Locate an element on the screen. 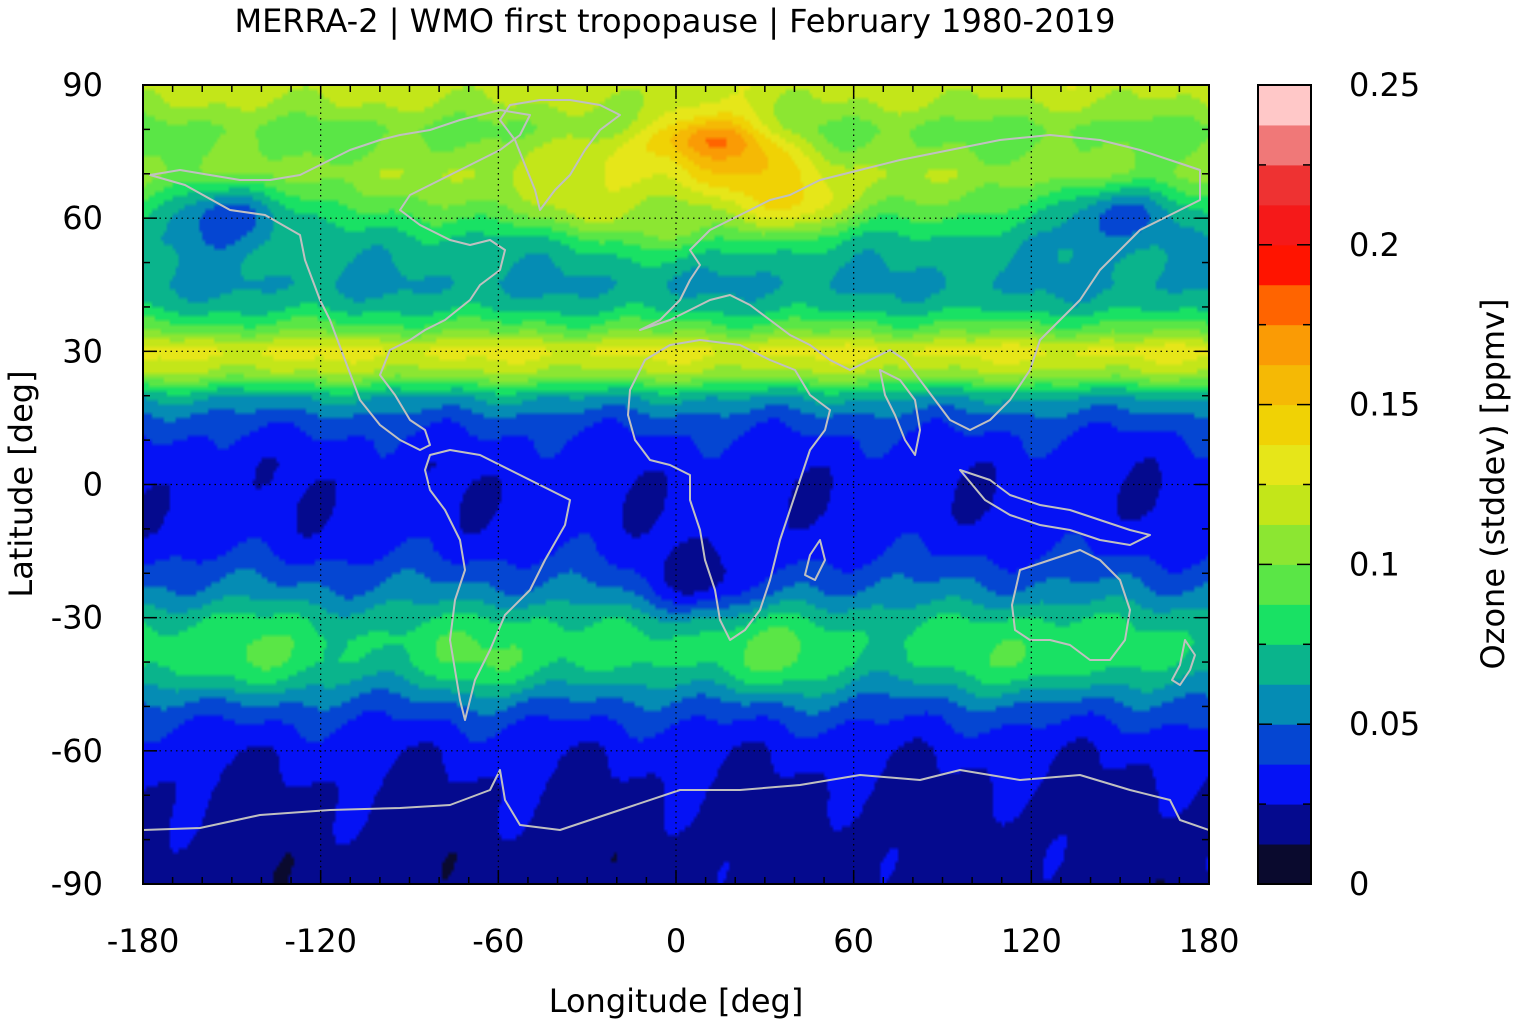 Image resolution: width=1519 pixels, height=1029 pixels. colorbar-labels: 0 0.05 0.1 0.15 0.2 0.25 is located at coordinates (1384, 484).